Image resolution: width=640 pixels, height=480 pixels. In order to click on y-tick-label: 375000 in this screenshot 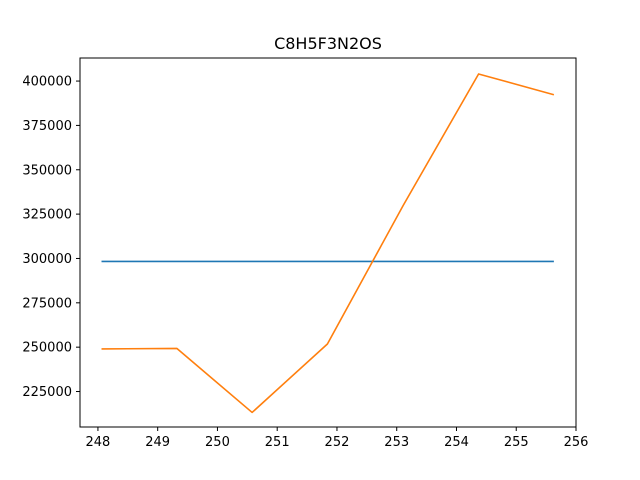, I will do `click(47, 126)`.